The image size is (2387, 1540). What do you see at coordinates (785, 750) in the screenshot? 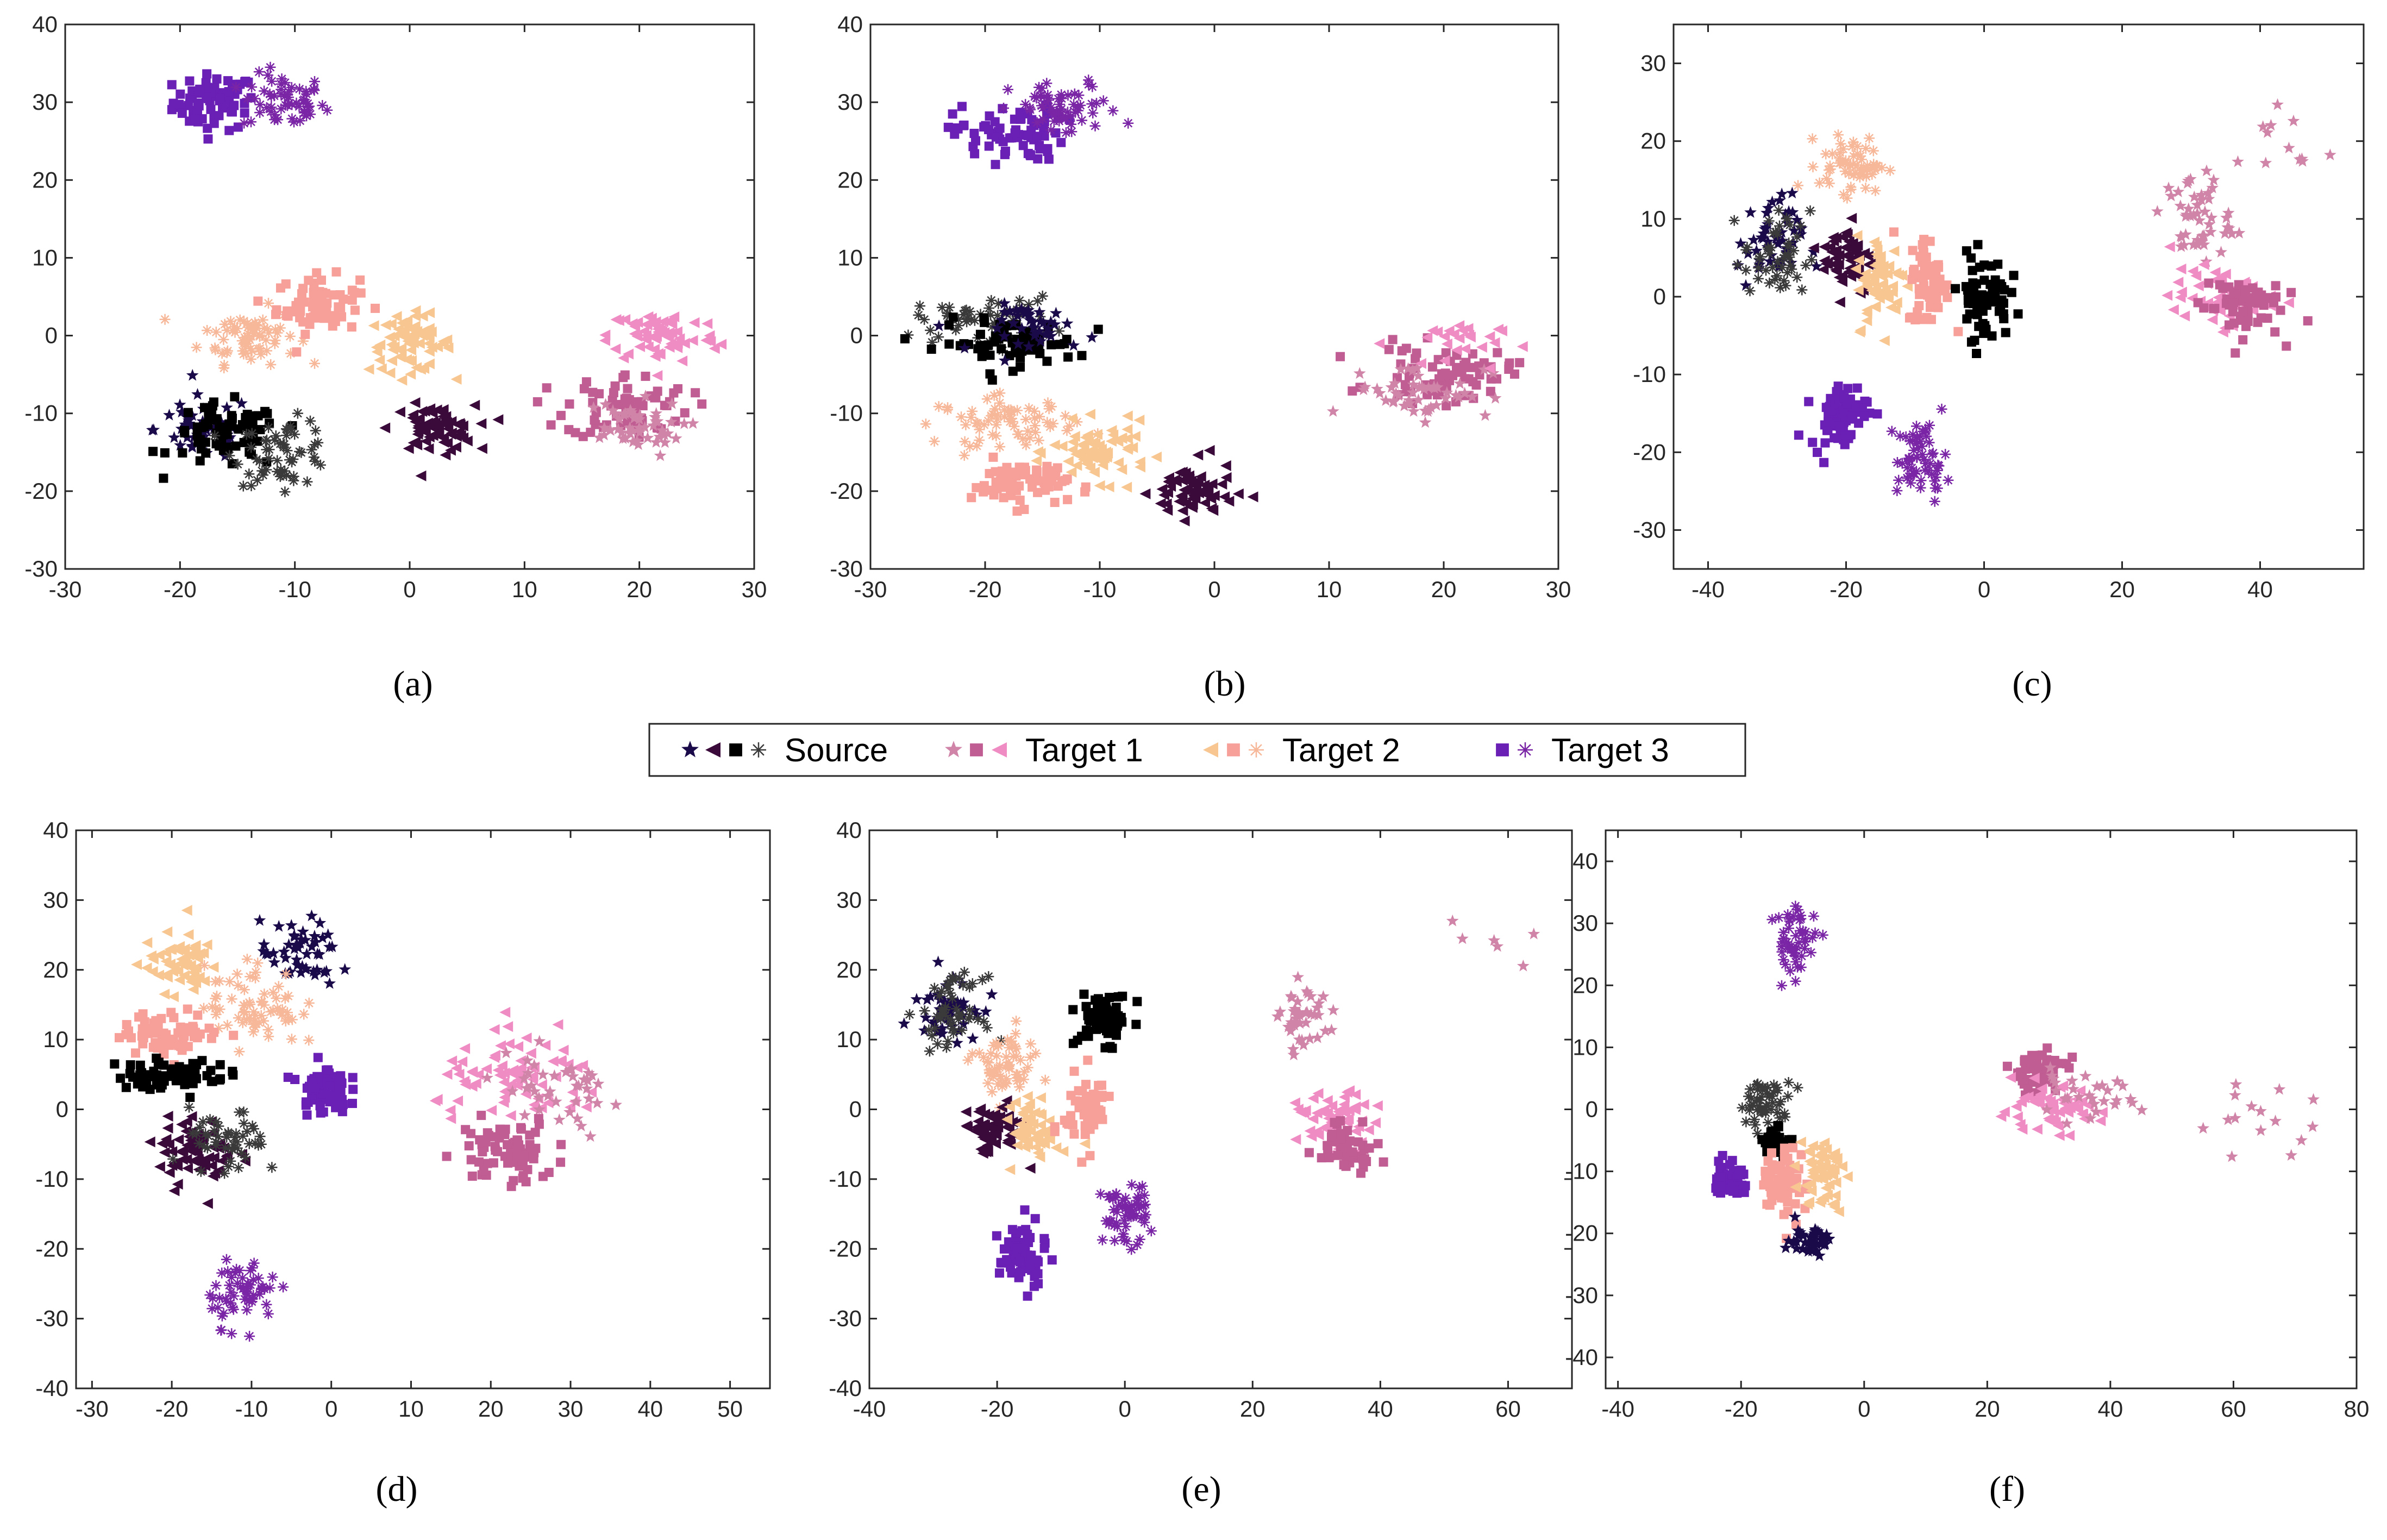
I see `legend-entry: Source` at bounding box center [785, 750].